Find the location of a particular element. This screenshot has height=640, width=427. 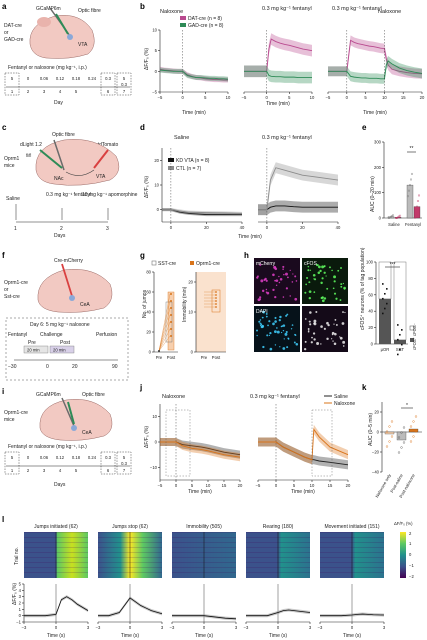

panel-label-j: j is located at coordinates (140, 387).